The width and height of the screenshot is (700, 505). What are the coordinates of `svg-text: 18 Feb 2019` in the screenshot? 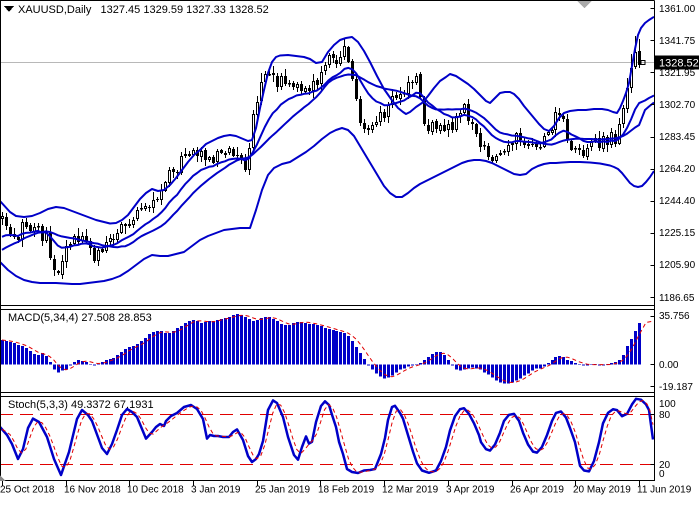 It's located at (346, 490).